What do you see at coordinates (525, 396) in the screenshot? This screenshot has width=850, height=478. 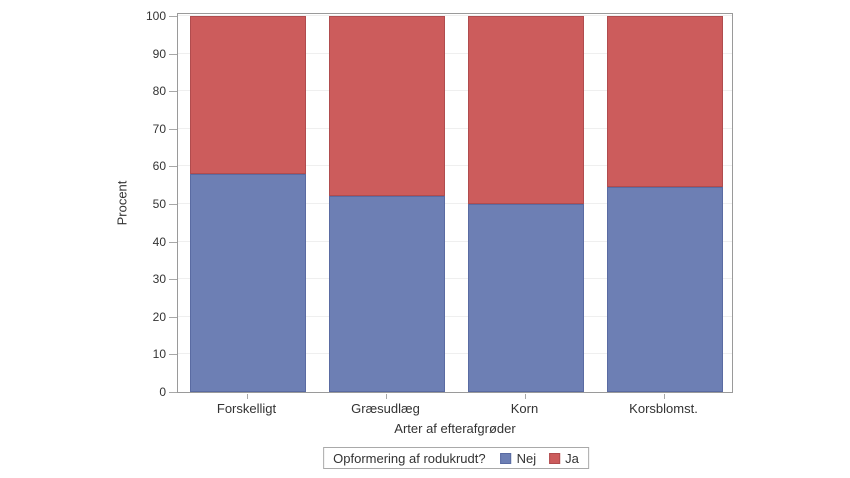 I see `x-tick-korn` at bounding box center [525, 396].